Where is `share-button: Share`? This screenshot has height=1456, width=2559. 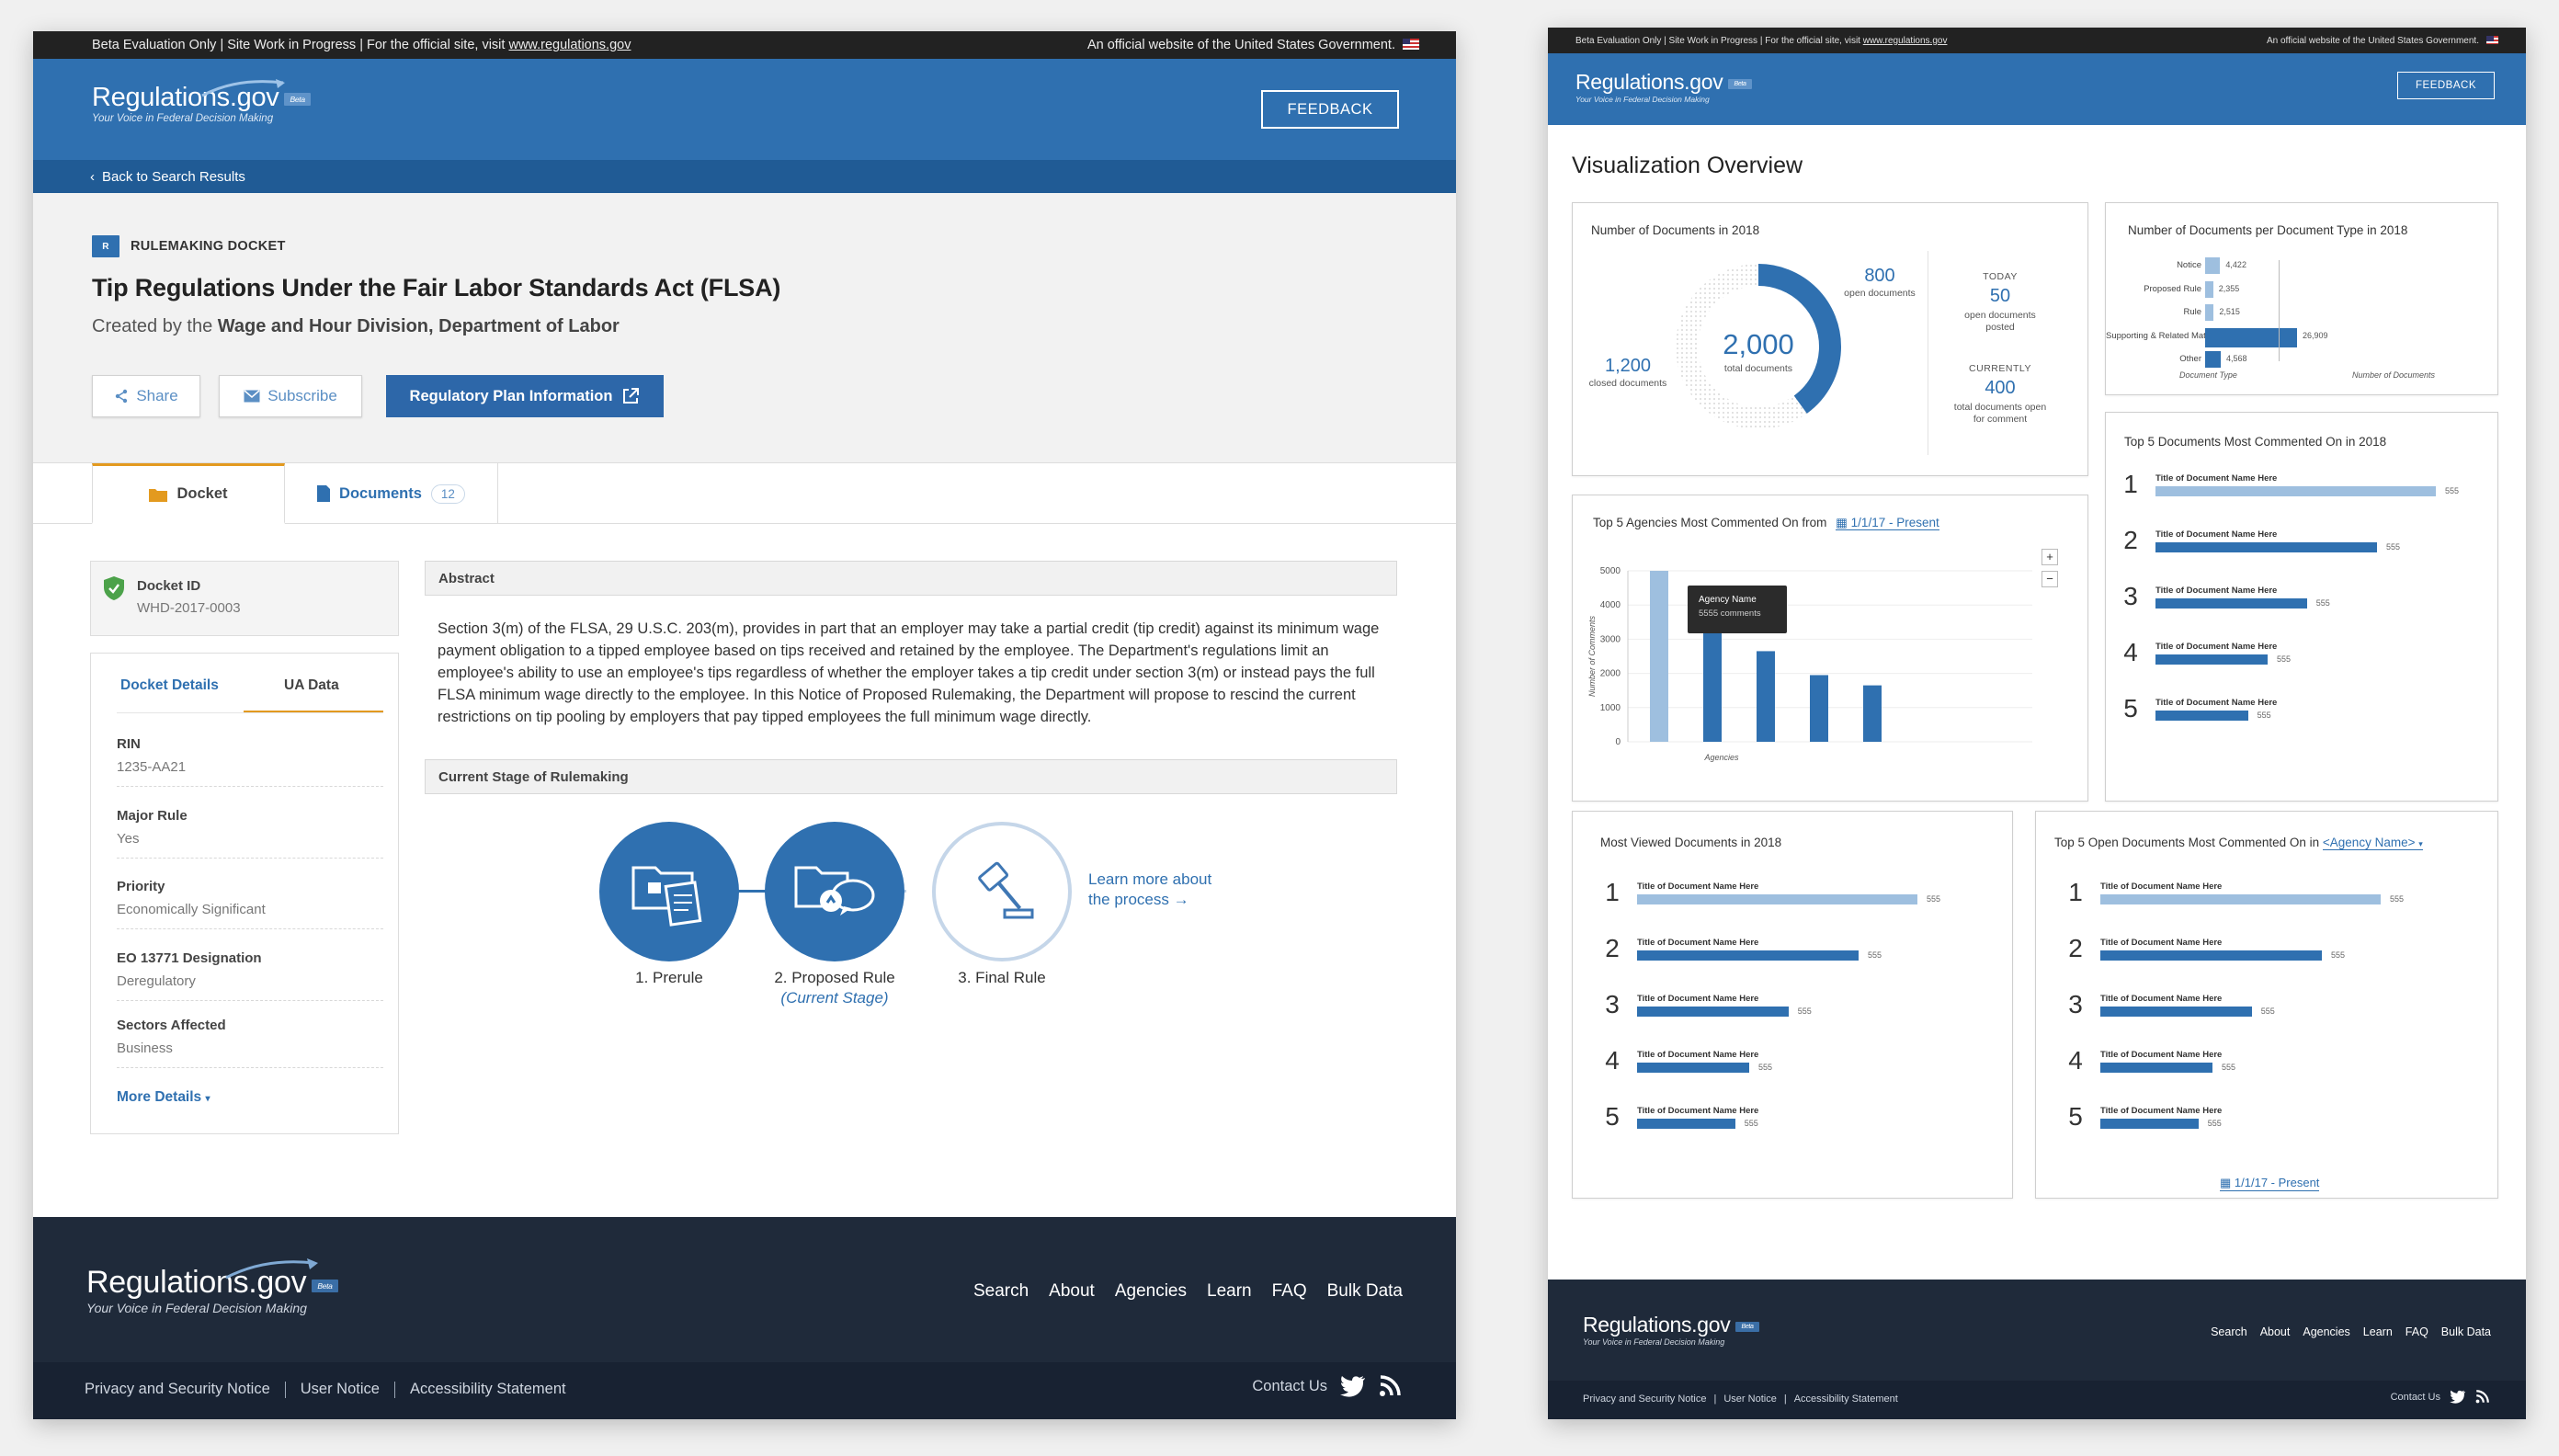 share-button: Share is located at coordinates (146, 396).